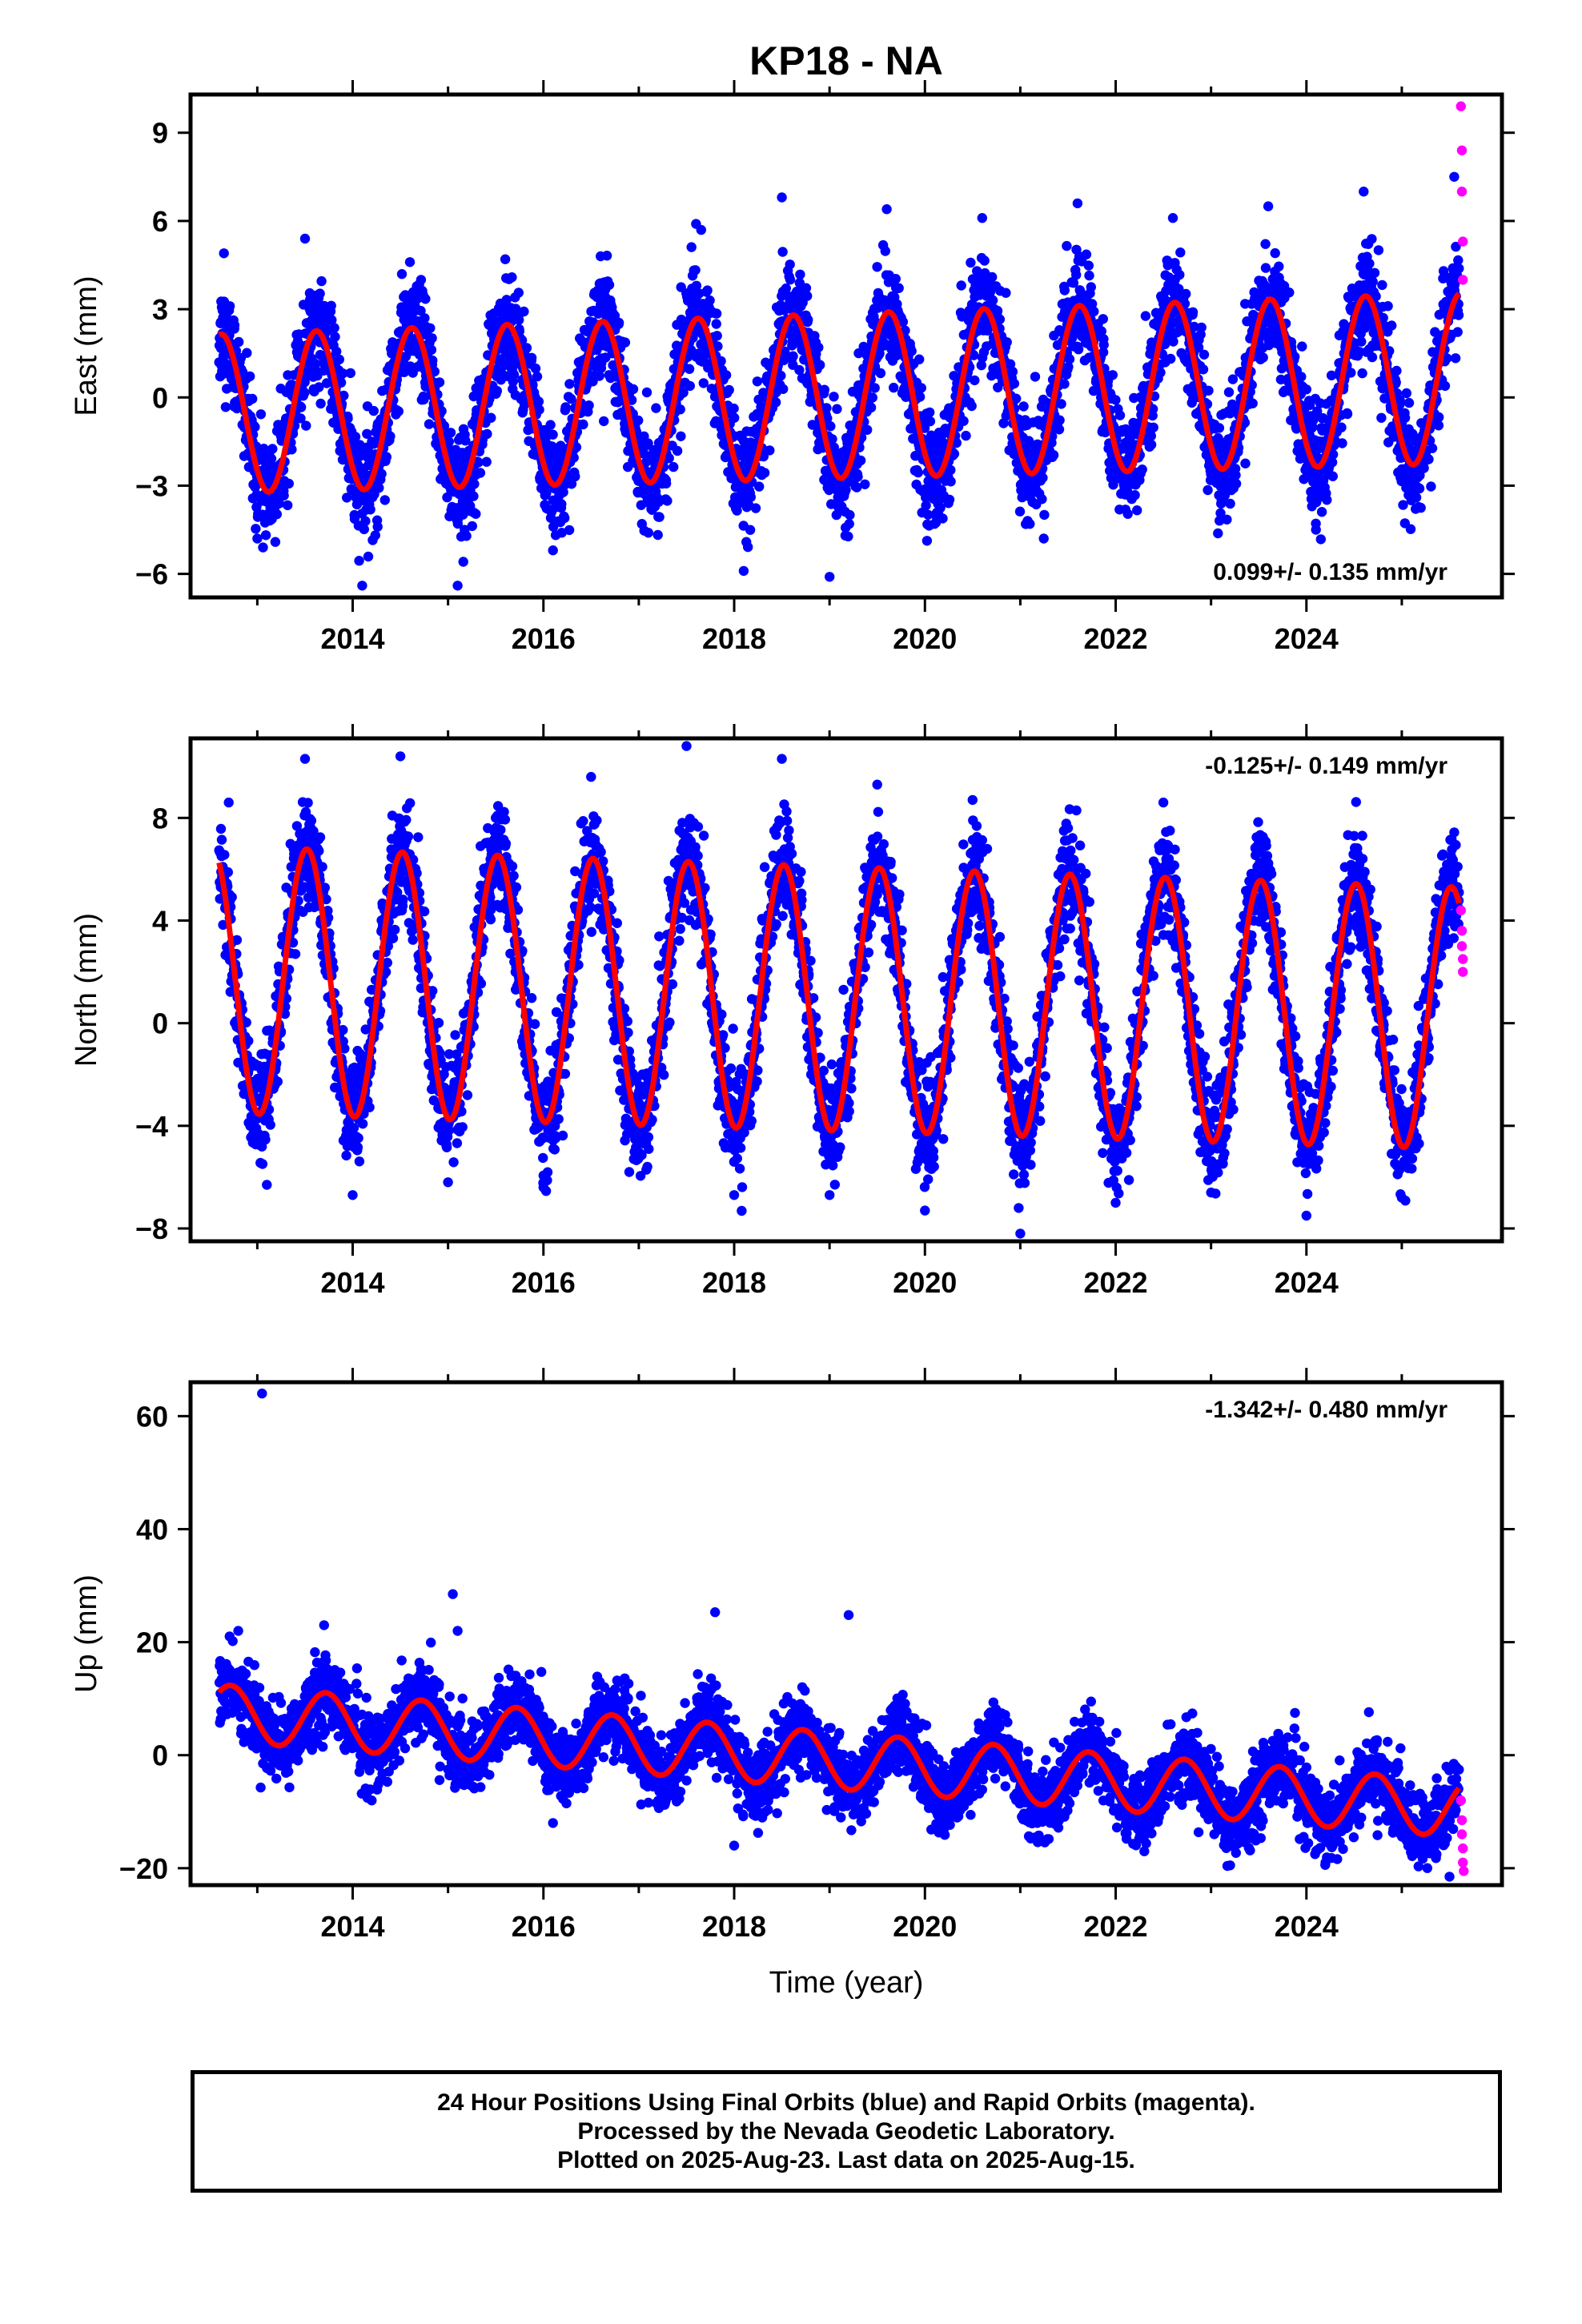 This screenshot has width=1582, height=2324. What do you see at coordinates (160, 133) in the screenshot?
I see `y-tick-label: 9` at bounding box center [160, 133].